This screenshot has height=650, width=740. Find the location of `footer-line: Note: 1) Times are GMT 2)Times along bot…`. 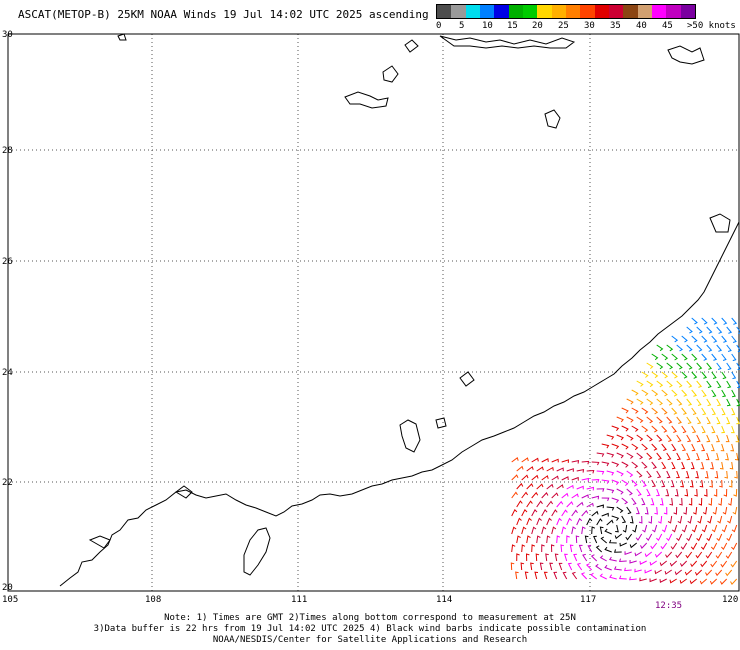

footer-line: Note: 1) Times are GMT 2)Times along bot… is located at coordinates (370, 618).